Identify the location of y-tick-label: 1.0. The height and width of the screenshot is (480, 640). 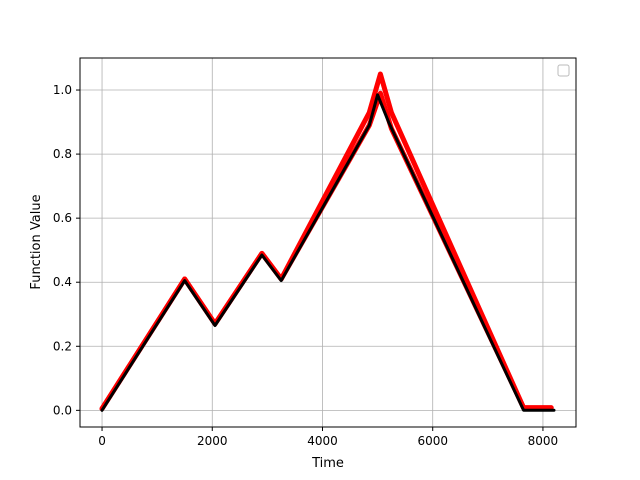
(62, 90).